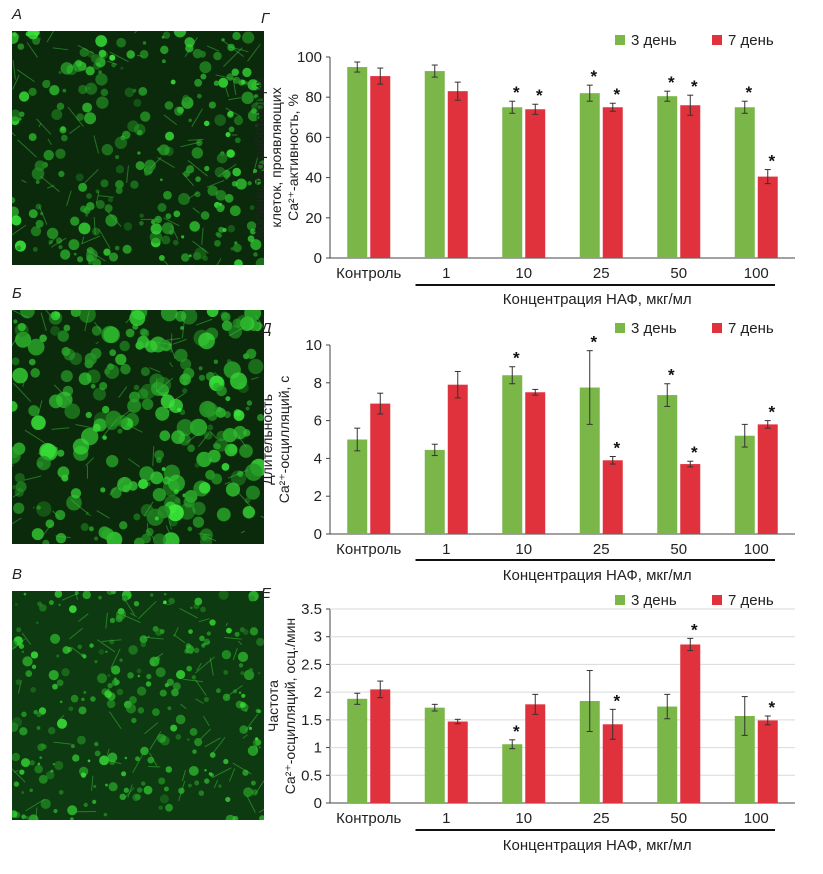 This screenshot has width=823, height=874. What do you see at coordinates (318, 421) in the screenshot?
I see `y-tick-label: 6` at bounding box center [318, 421].